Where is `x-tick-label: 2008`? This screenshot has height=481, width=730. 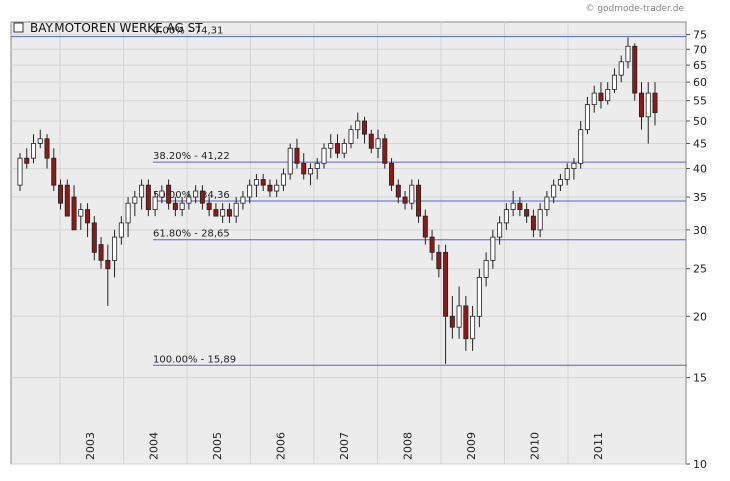
x-tick-label: 2008 is located at coordinates (408, 446).